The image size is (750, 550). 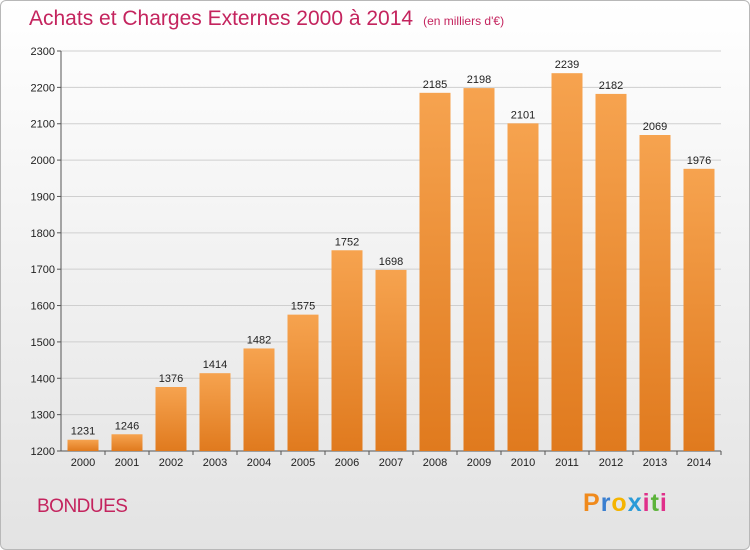 What do you see at coordinates (83, 463) in the screenshot?
I see `x-tick-label-2000: 2000` at bounding box center [83, 463].